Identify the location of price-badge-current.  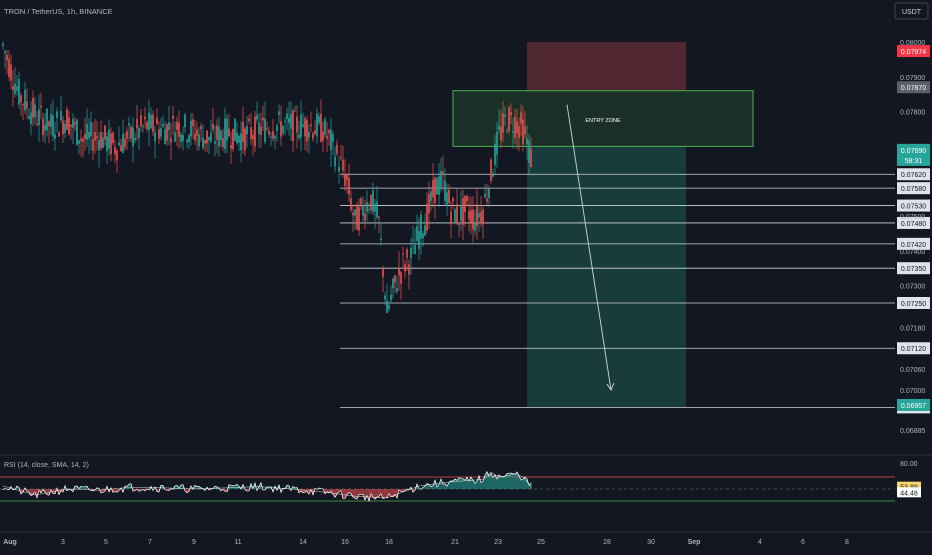
(913, 154).